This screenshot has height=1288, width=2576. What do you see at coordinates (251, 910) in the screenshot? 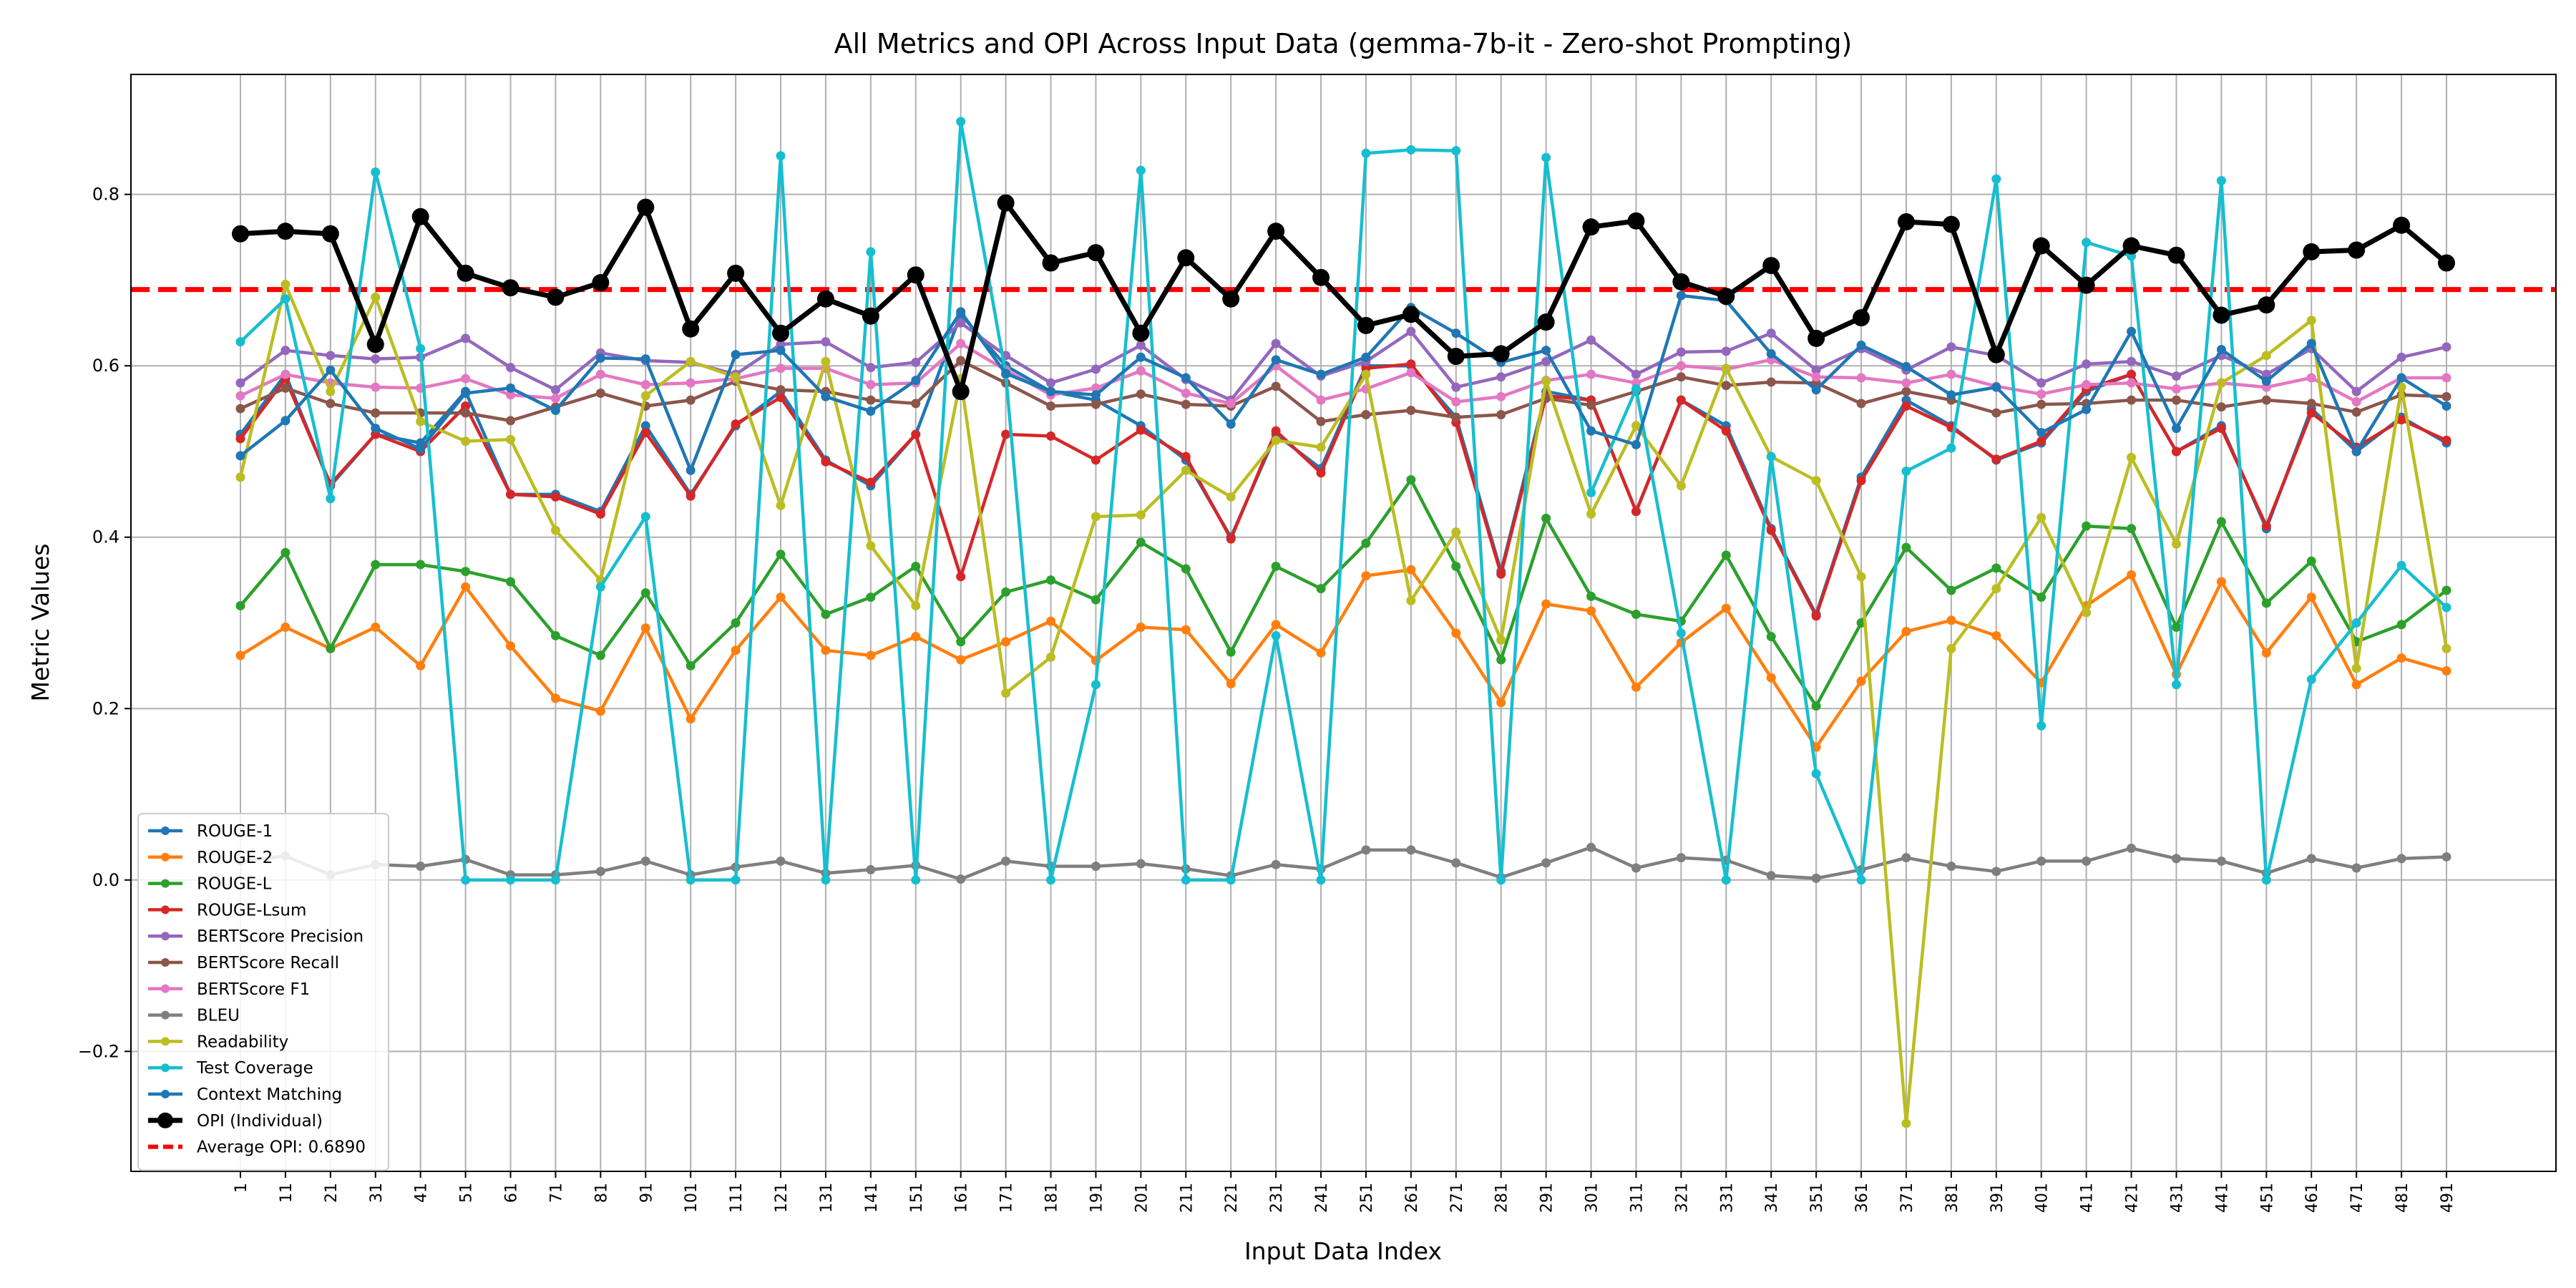
I see `legend-label: ROUGE-Lsum` at bounding box center [251, 910].